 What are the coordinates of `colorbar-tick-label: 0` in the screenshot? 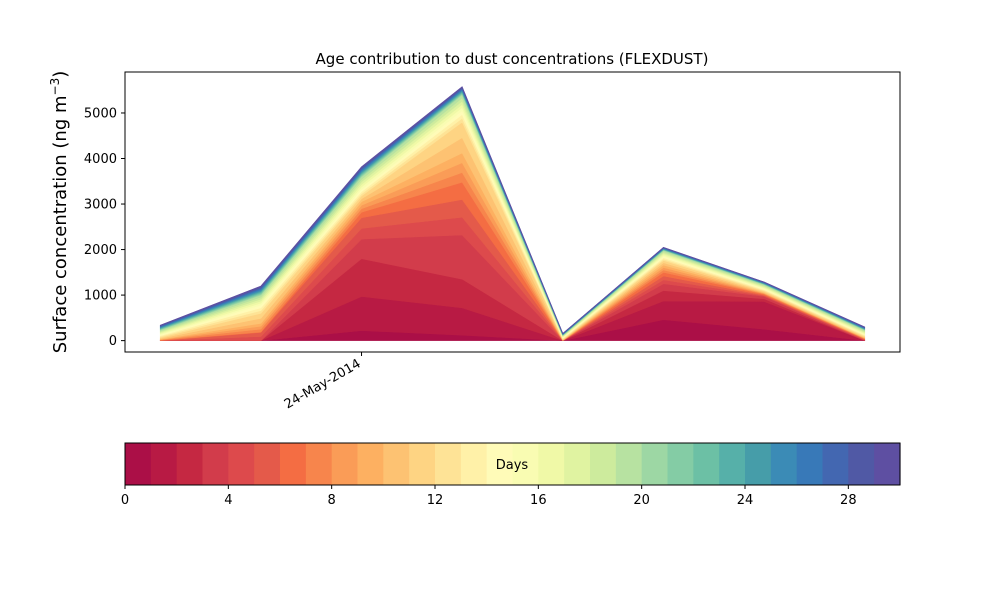 It's located at (125, 500).